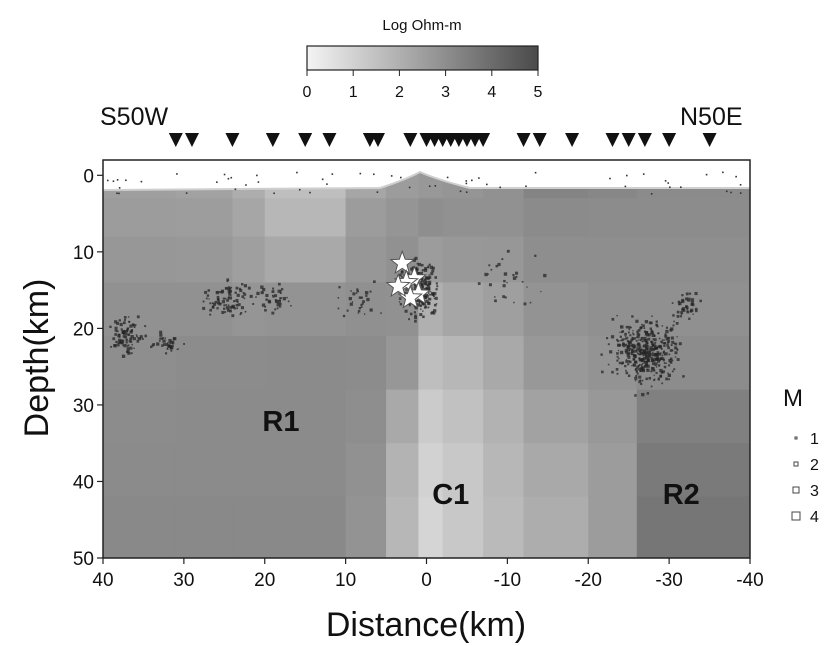 The image size is (830, 646). What do you see at coordinates (83, 482) in the screenshot?
I see `y-tick-label: 40` at bounding box center [83, 482].